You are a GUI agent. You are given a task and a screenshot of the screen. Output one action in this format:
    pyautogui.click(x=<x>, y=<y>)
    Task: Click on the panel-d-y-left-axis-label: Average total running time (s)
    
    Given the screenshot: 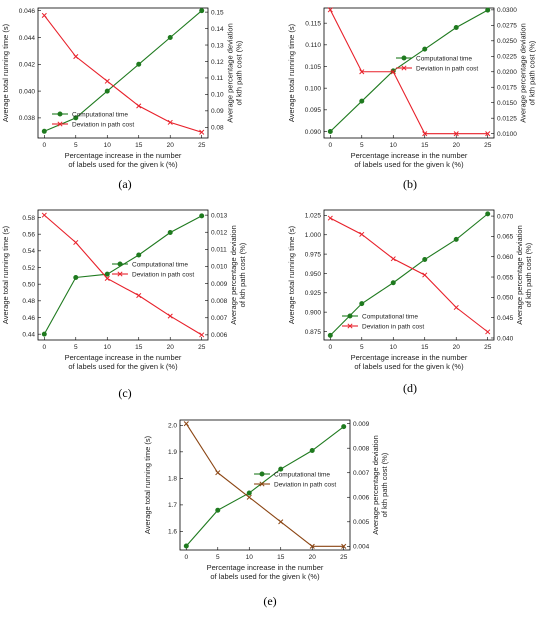 What is the action you would take?
    pyautogui.click(x=291, y=274)
    